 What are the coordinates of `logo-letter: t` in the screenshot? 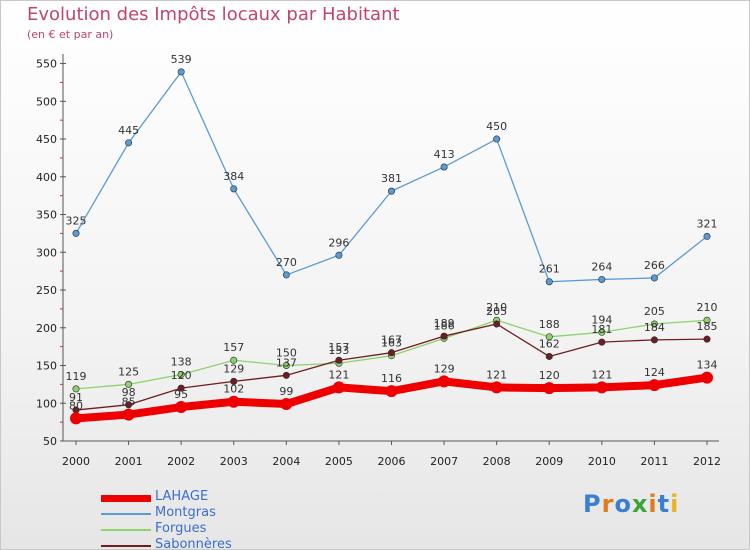 It's located at (664, 504).